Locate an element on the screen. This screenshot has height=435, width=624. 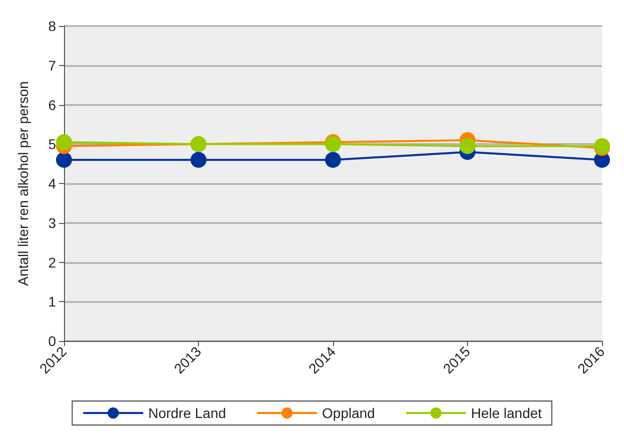
y-tick-label: 1 is located at coordinates (52, 302).